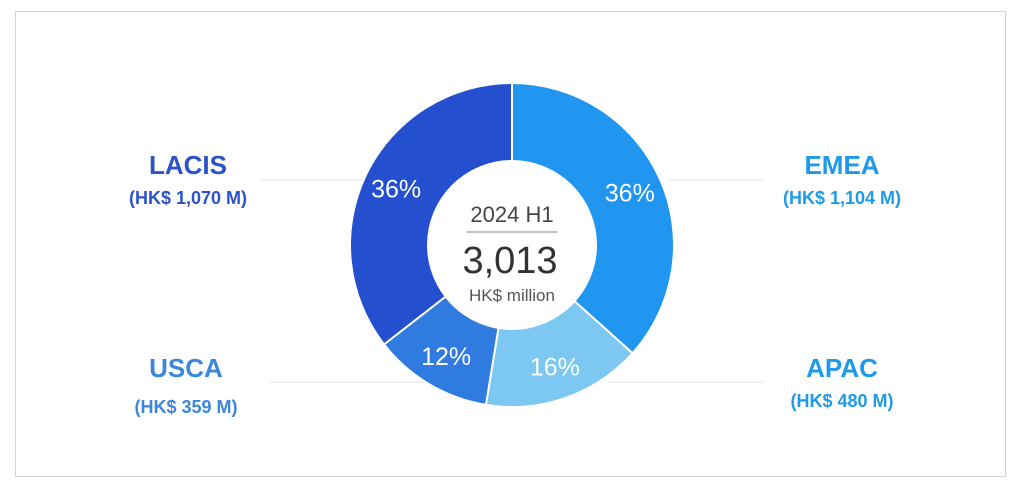 This screenshot has height=492, width=1024. I want to click on center-period: 2024 H1, so click(511, 214).